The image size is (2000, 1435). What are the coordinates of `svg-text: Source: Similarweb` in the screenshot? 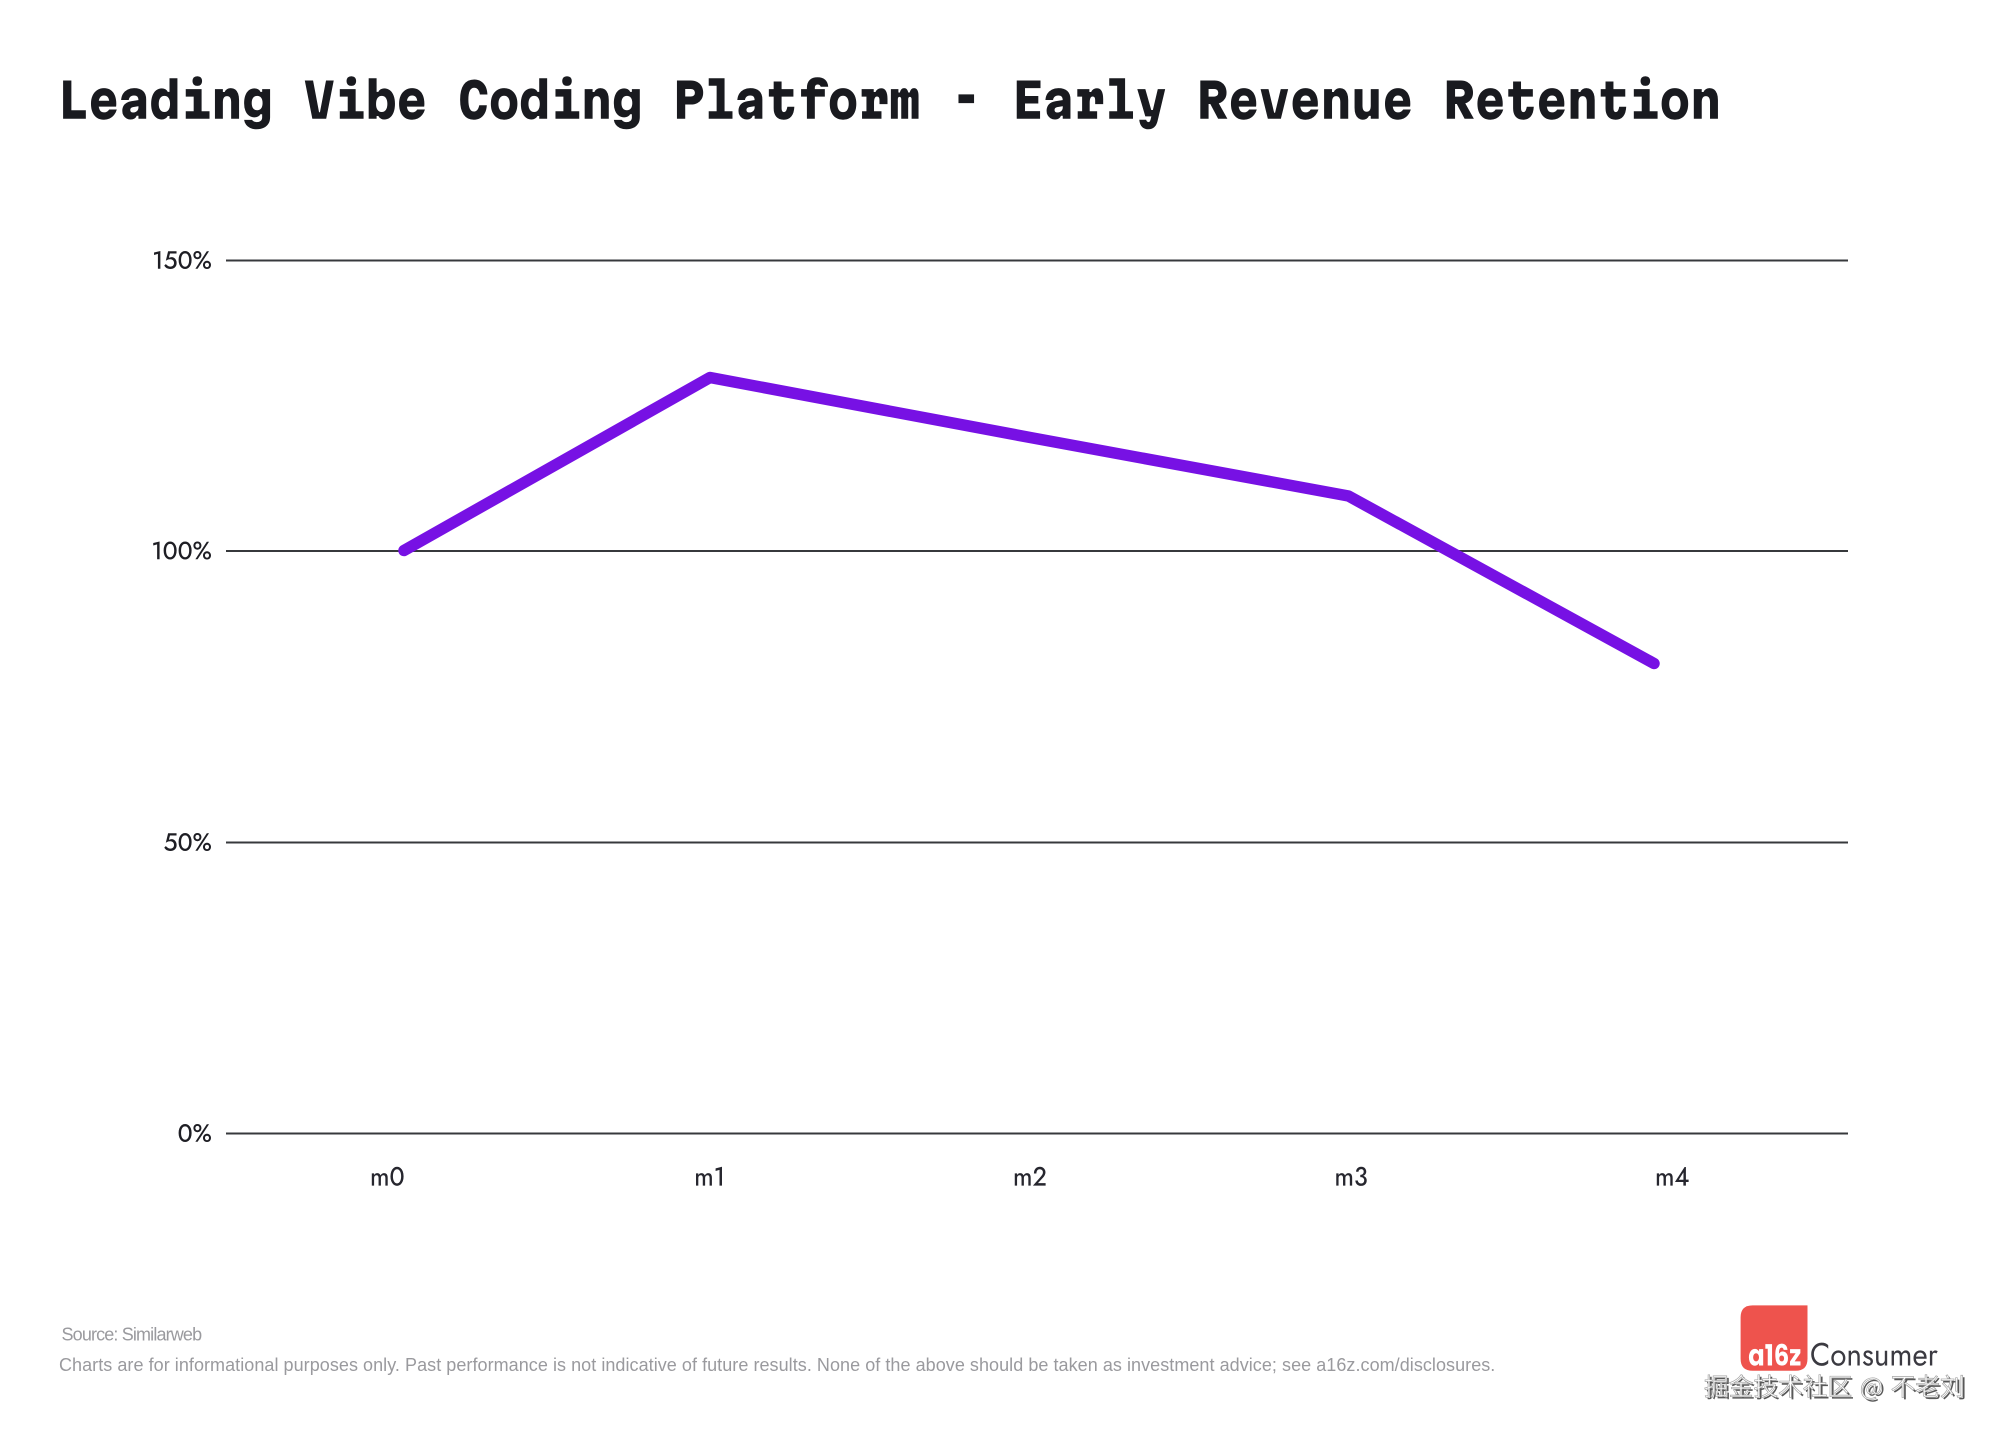 It's located at (132, 1335).